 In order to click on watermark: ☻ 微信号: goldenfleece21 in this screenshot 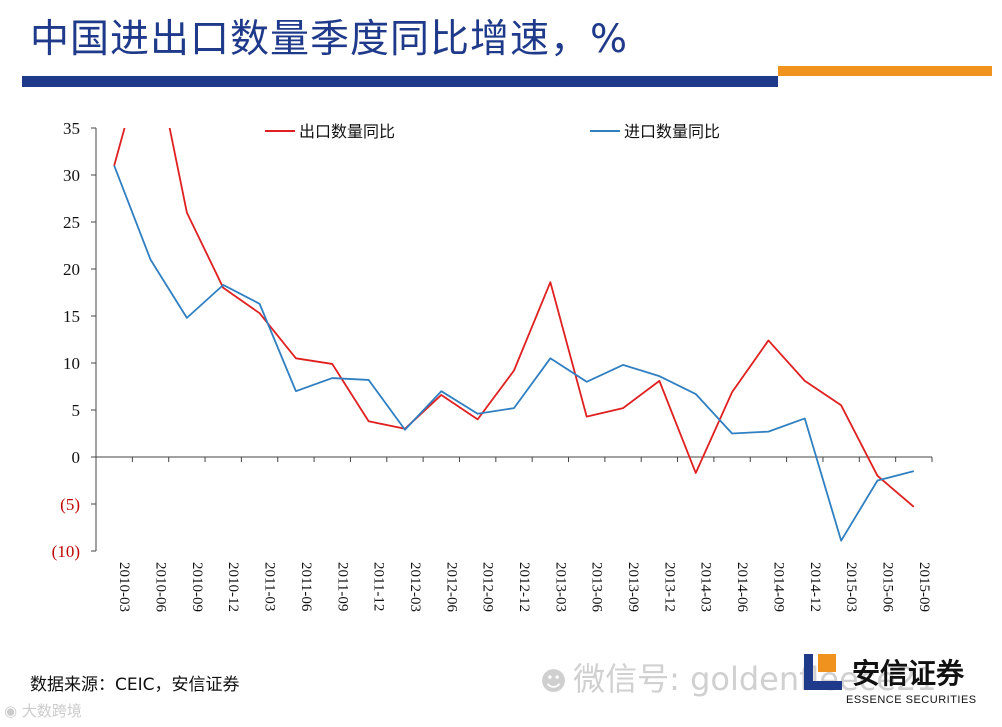, I will do `click(738, 677)`.